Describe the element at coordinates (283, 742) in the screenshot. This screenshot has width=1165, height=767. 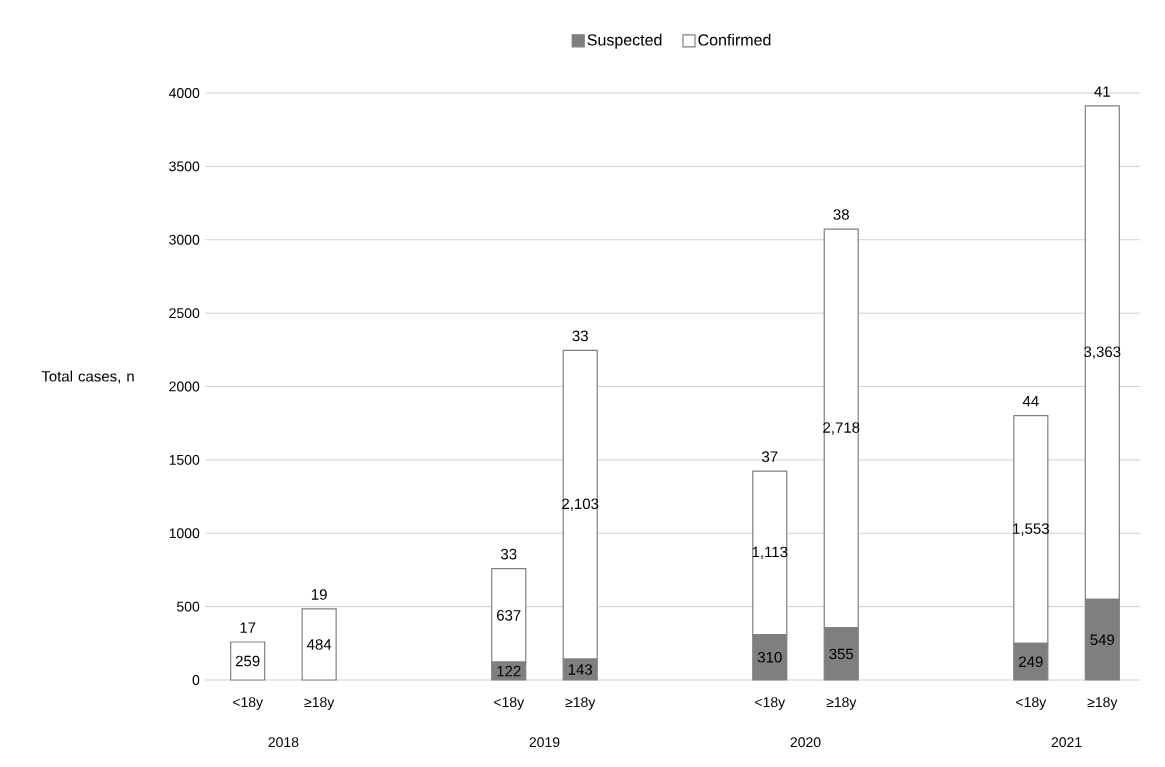
I see `text: 2018` at that location.